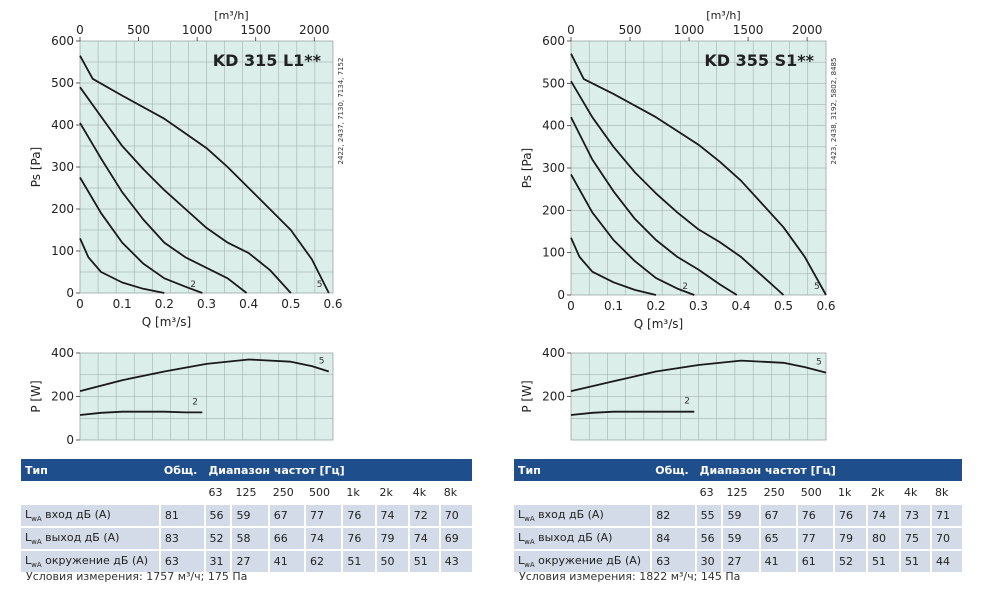 The height and width of the screenshot is (599, 985). I want to click on x-axis-label: Q [m³/s], so click(166, 322).